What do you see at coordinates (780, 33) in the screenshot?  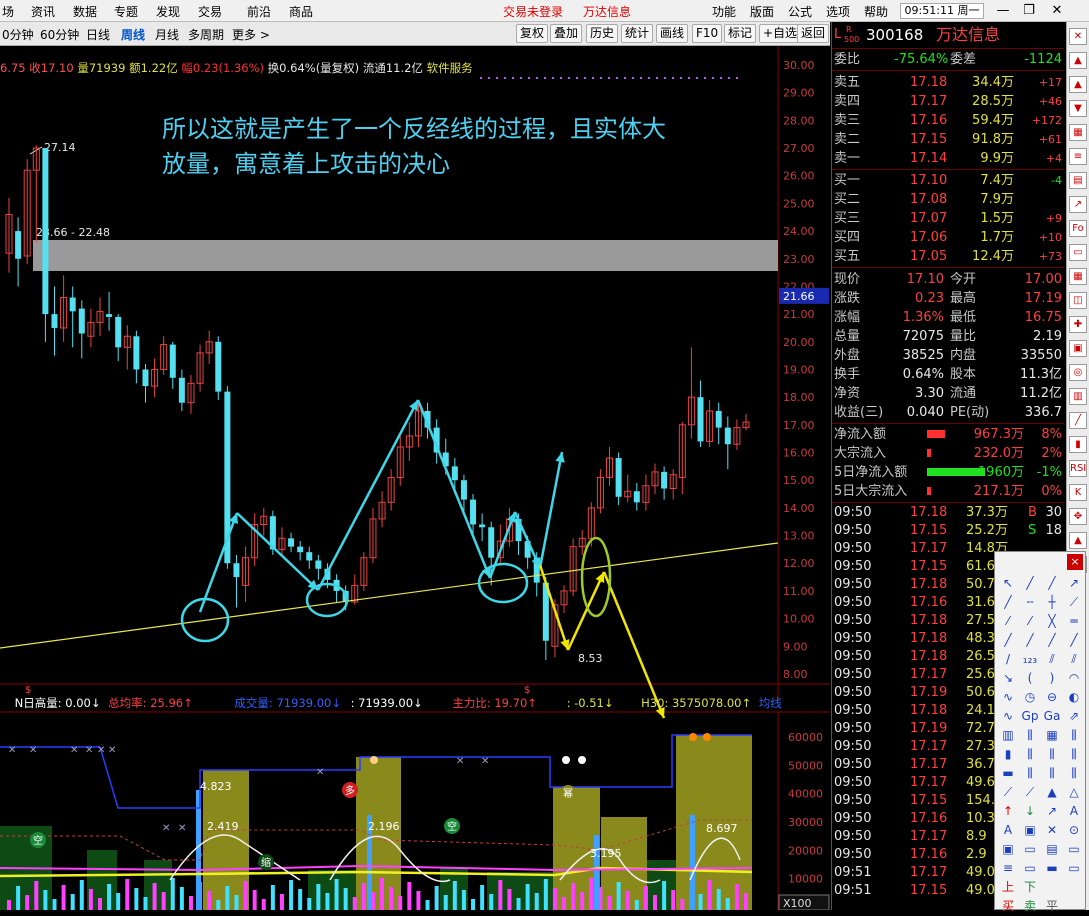 I see `tool-button-watchlist: +自选` at bounding box center [780, 33].